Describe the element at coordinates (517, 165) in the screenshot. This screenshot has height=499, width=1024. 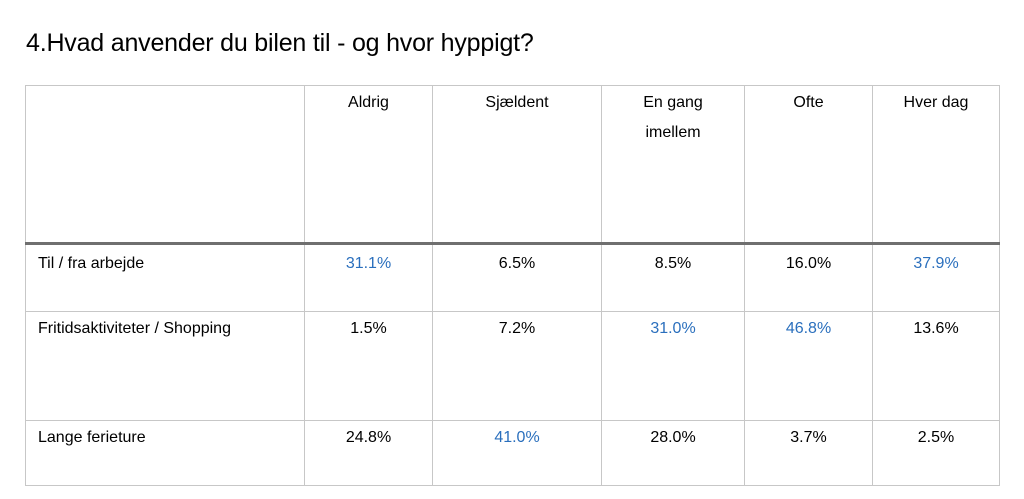
I see `column-header: Sjældent` at that location.